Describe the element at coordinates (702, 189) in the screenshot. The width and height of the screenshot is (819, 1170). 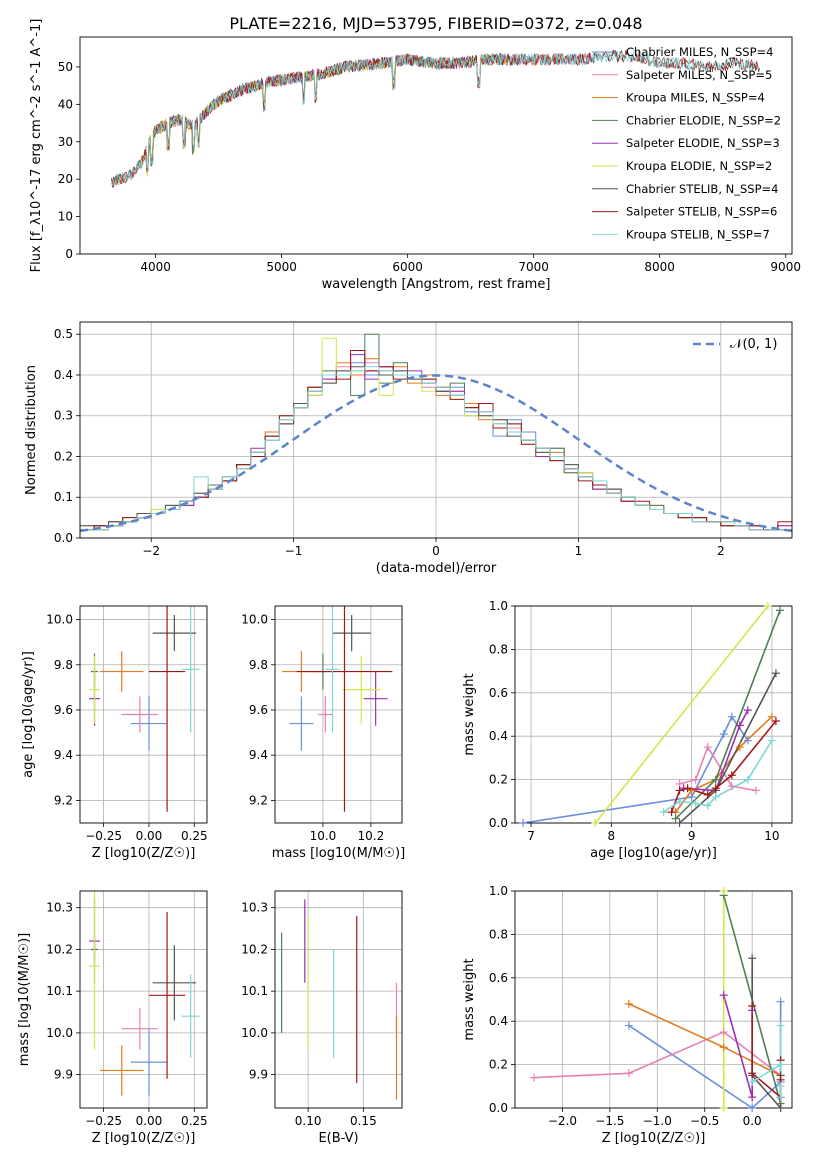
I see `spectrum-legend-label: Chabrier STELIB, N_SSP=4` at that location.